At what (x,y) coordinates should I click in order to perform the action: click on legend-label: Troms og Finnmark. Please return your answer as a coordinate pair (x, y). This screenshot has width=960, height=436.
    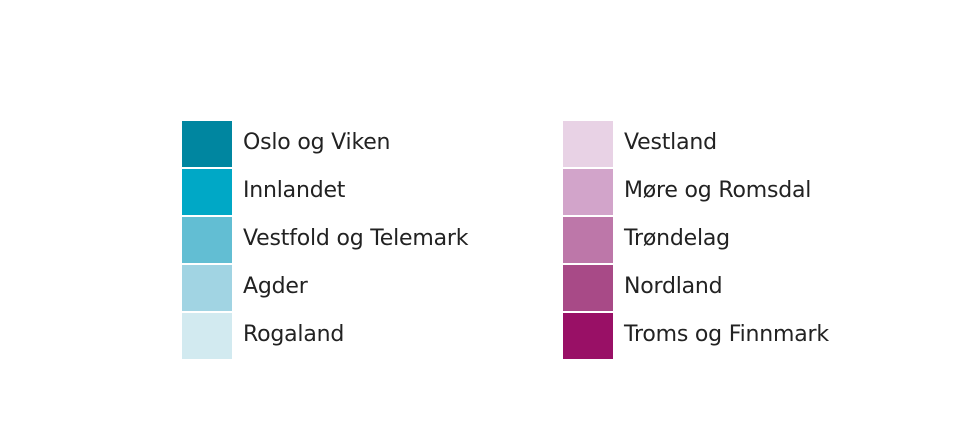
    Looking at the image, I should click on (726, 334).